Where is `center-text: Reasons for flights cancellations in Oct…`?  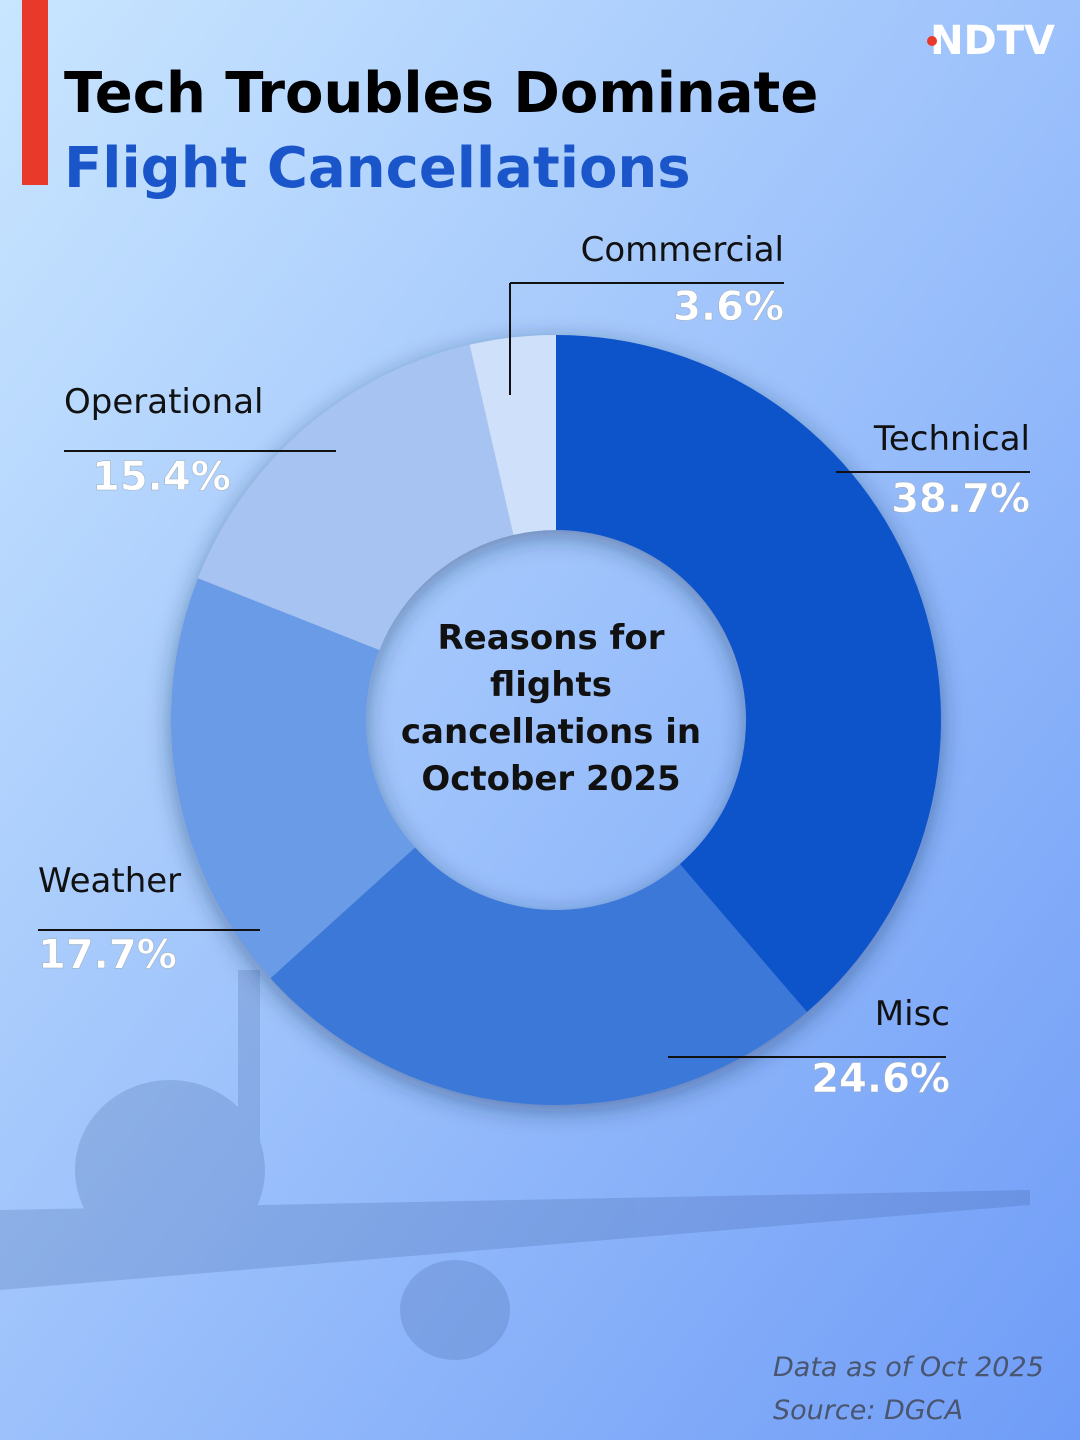 center-text: Reasons for flights cancellations in Oct… is located at coordinates (551, 708).